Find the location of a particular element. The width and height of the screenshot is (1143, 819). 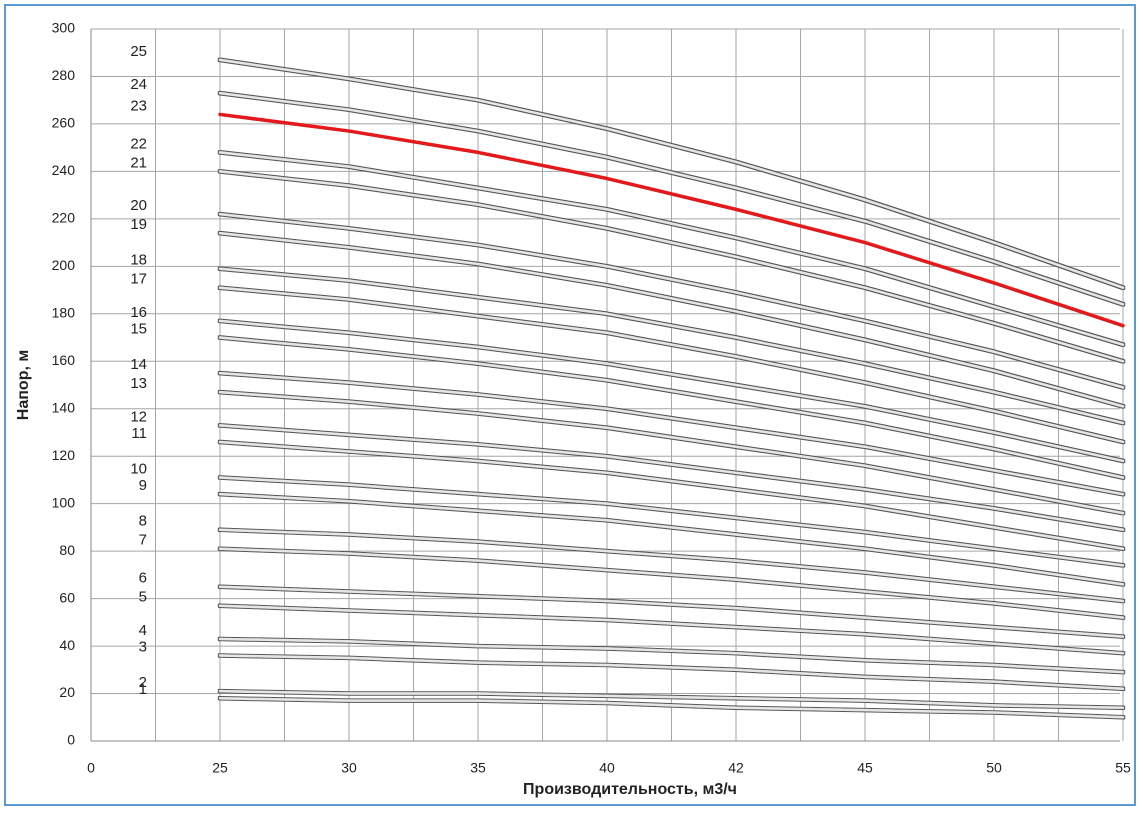

series-label: 12 is located at coordinates (138, 416).